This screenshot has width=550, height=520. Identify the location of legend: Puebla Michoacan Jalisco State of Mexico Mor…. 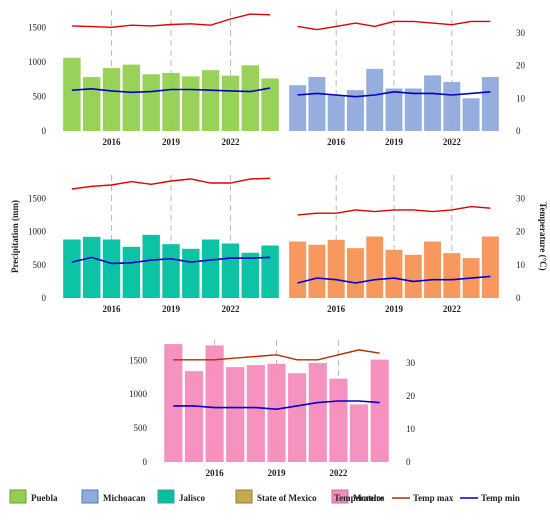
(264, 496).